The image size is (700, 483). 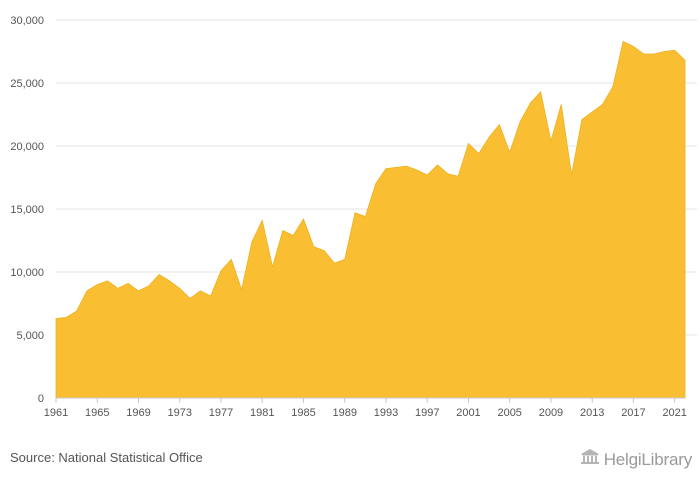 I want to click on y-axis: 0 5,000 10,000 15,000 20,000 25,000 30,000, so click(x=27, y=210).